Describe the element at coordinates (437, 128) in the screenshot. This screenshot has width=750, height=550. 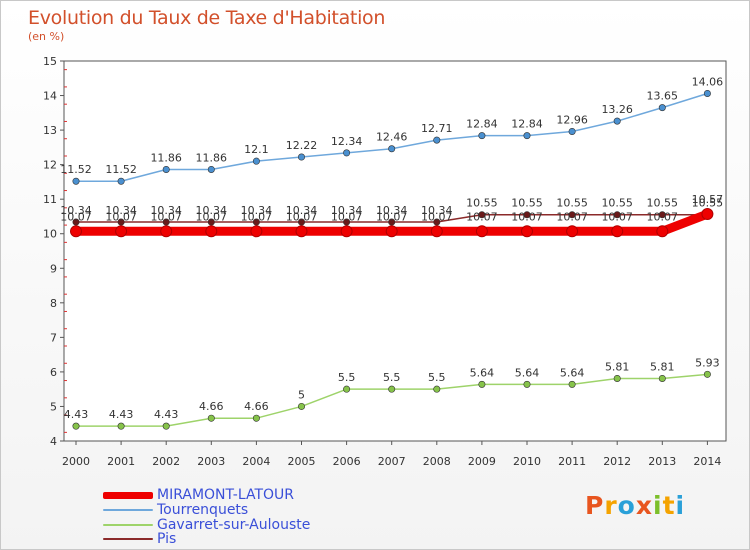
I see `data-label: 12.71` at that location.